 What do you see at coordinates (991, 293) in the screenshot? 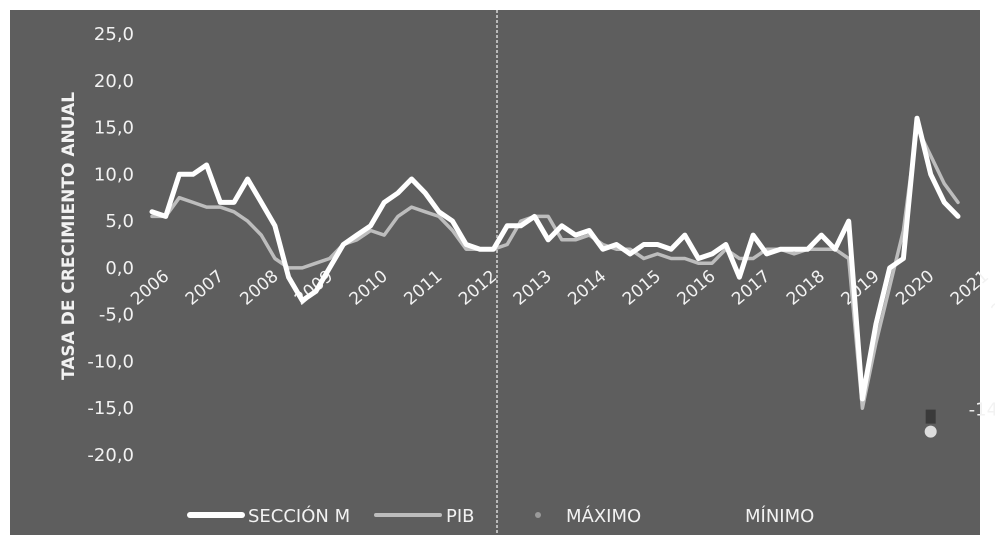
I see `x-tick-label: 2022pr` at bounding box center [991, 293].